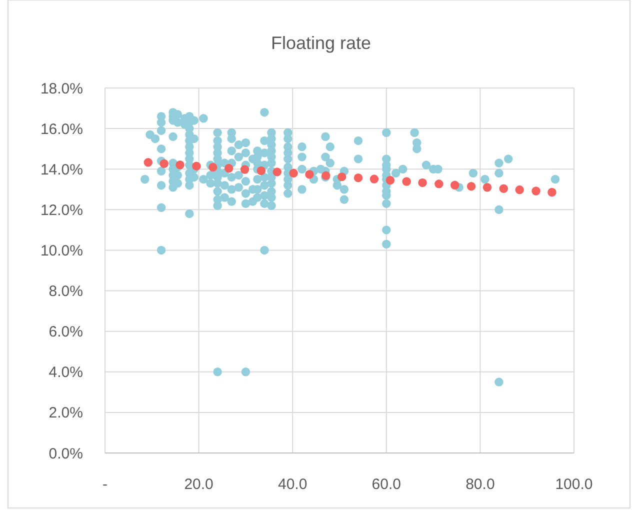 The height and width of the screenshot is (510, 632). Describe the element at coordinates (61, 251) in the screenshot. I see `y-tick-label: 10.0%` at that location.